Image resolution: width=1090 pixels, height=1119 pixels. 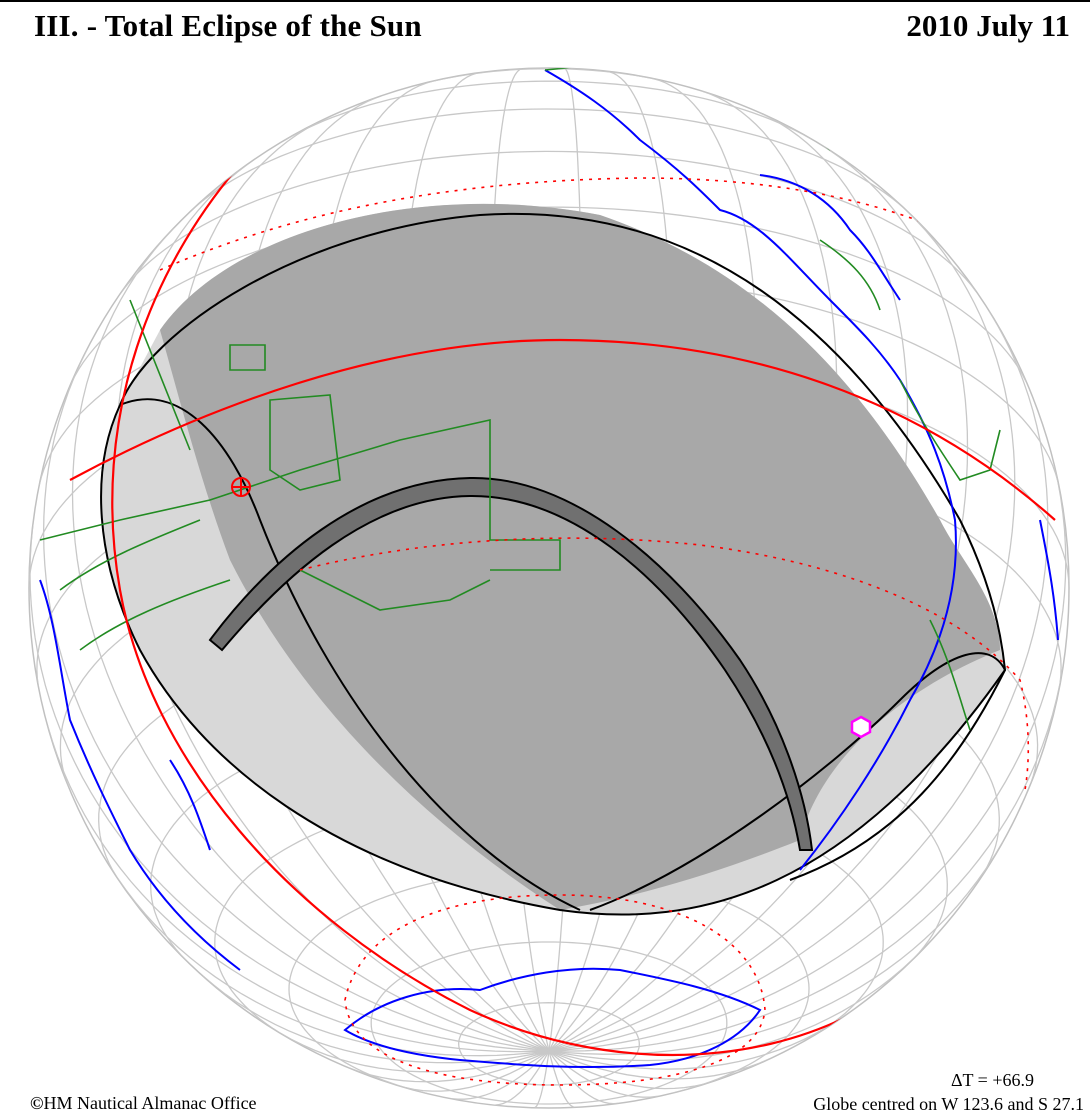 What do you see at coordinates (988, 25) in the screenshot?
I see `eclipse-date: 2010 July 11` at bounding box center [988, 25].